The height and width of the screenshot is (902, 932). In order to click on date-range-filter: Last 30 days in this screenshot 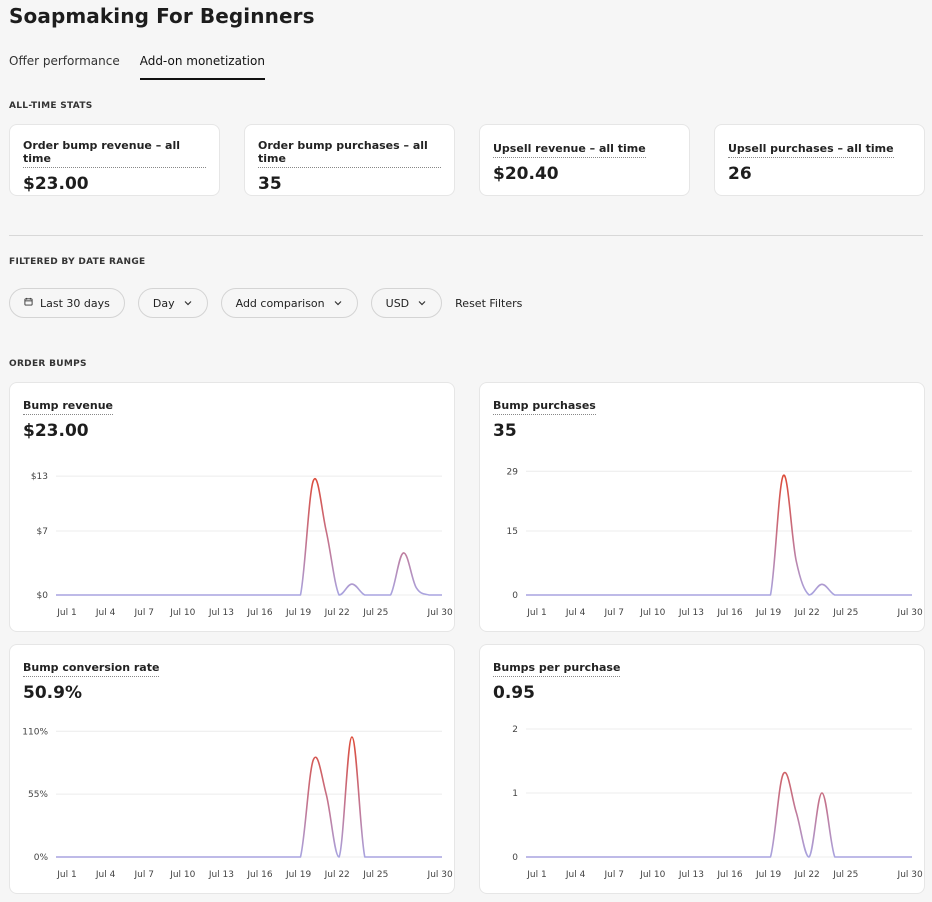, I will do `click(67, 303)`.